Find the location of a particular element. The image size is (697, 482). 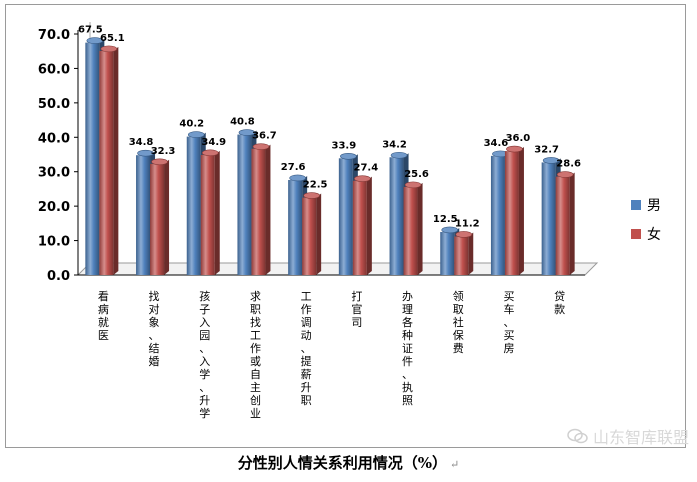

y-tick-label: 20.0 is located at coordinates (54, 207).